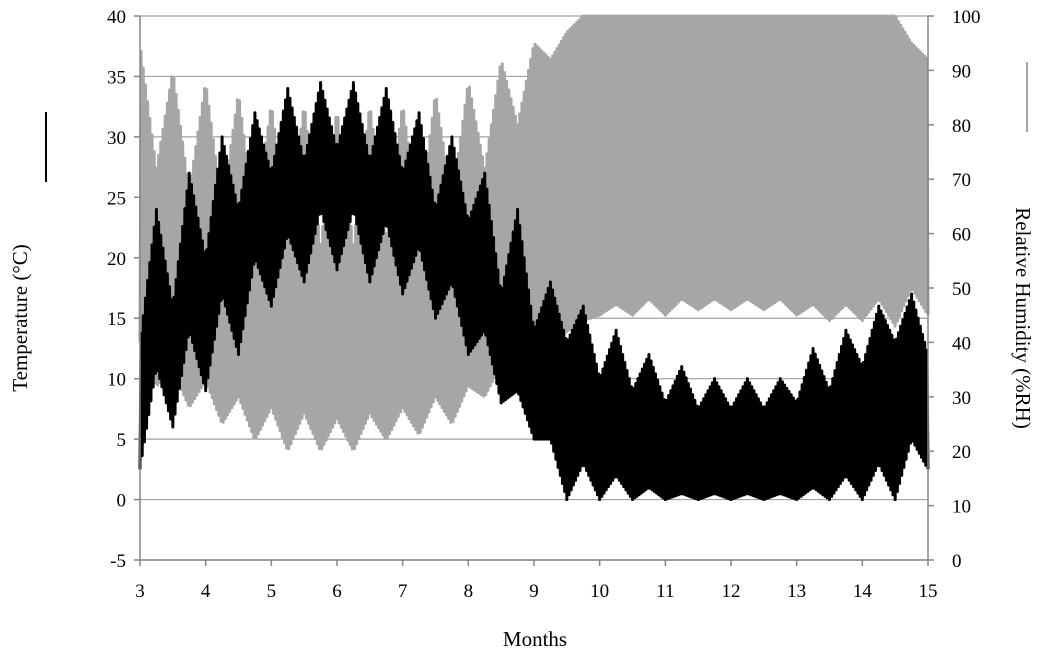  Describe the element at coordinates (957, 561) in the screenshot. I see `y-right-tick-label: 0` at that location.